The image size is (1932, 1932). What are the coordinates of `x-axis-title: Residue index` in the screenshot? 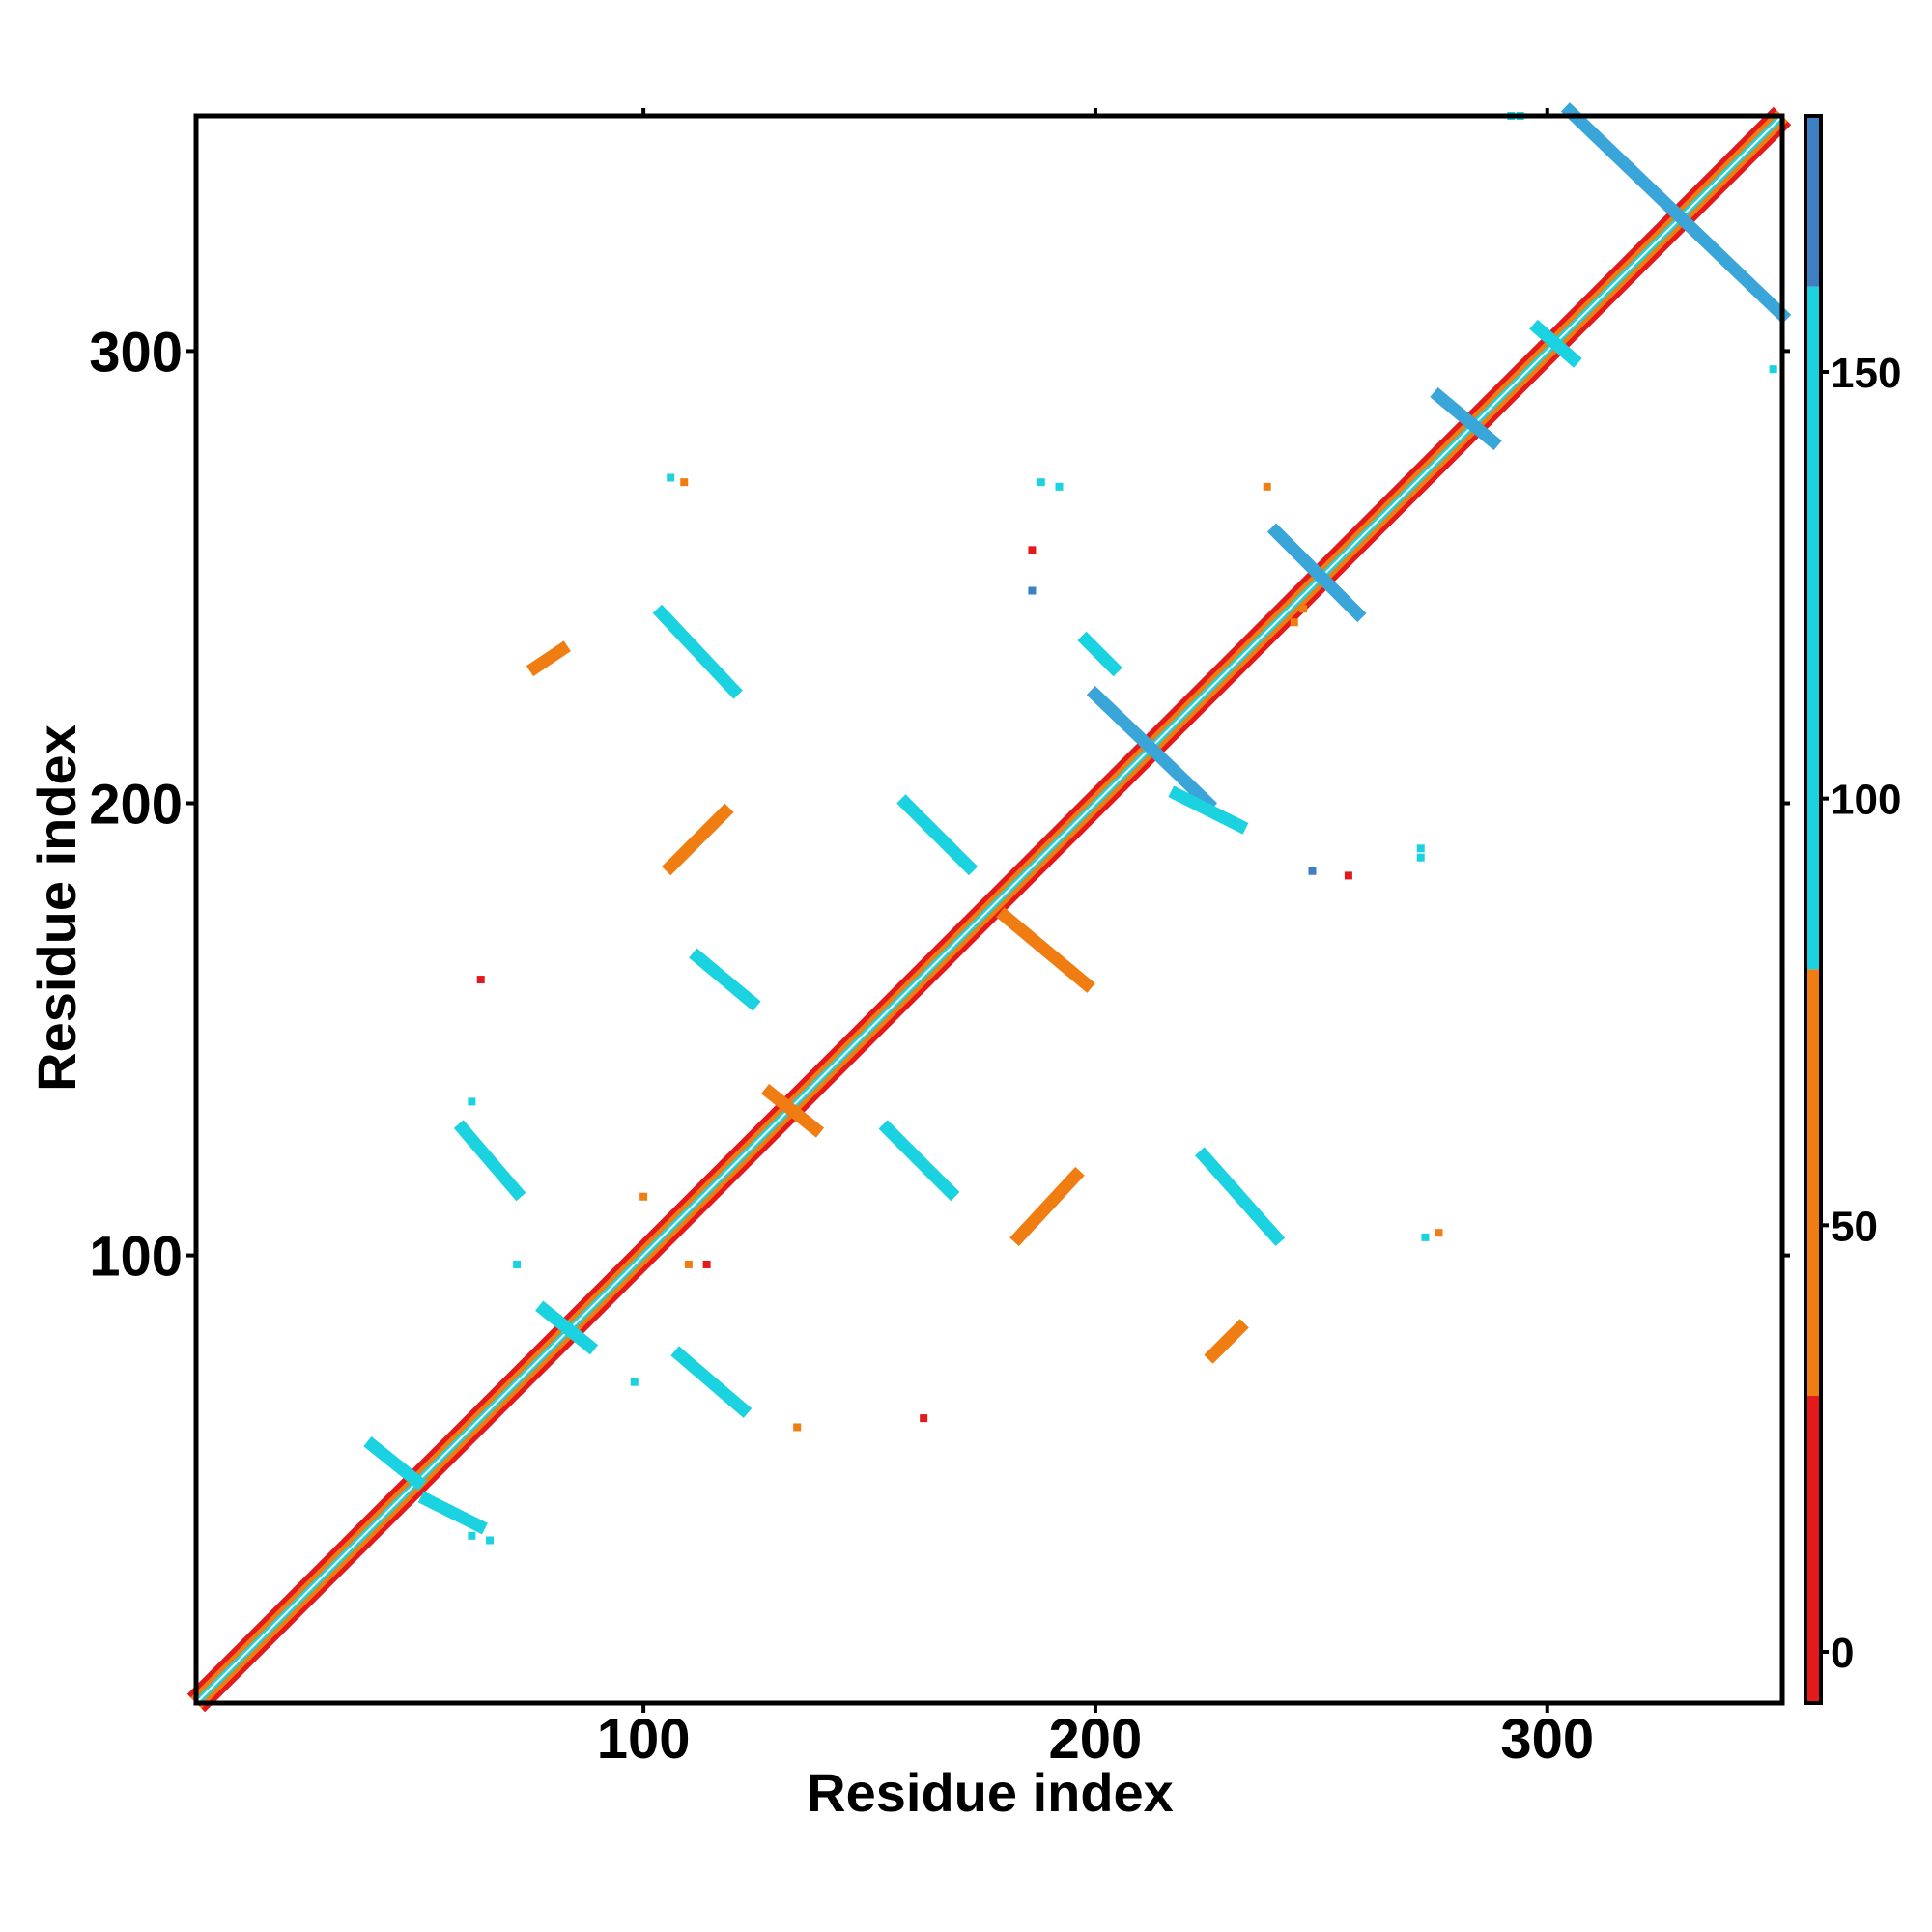 It's located at (990, 1792).